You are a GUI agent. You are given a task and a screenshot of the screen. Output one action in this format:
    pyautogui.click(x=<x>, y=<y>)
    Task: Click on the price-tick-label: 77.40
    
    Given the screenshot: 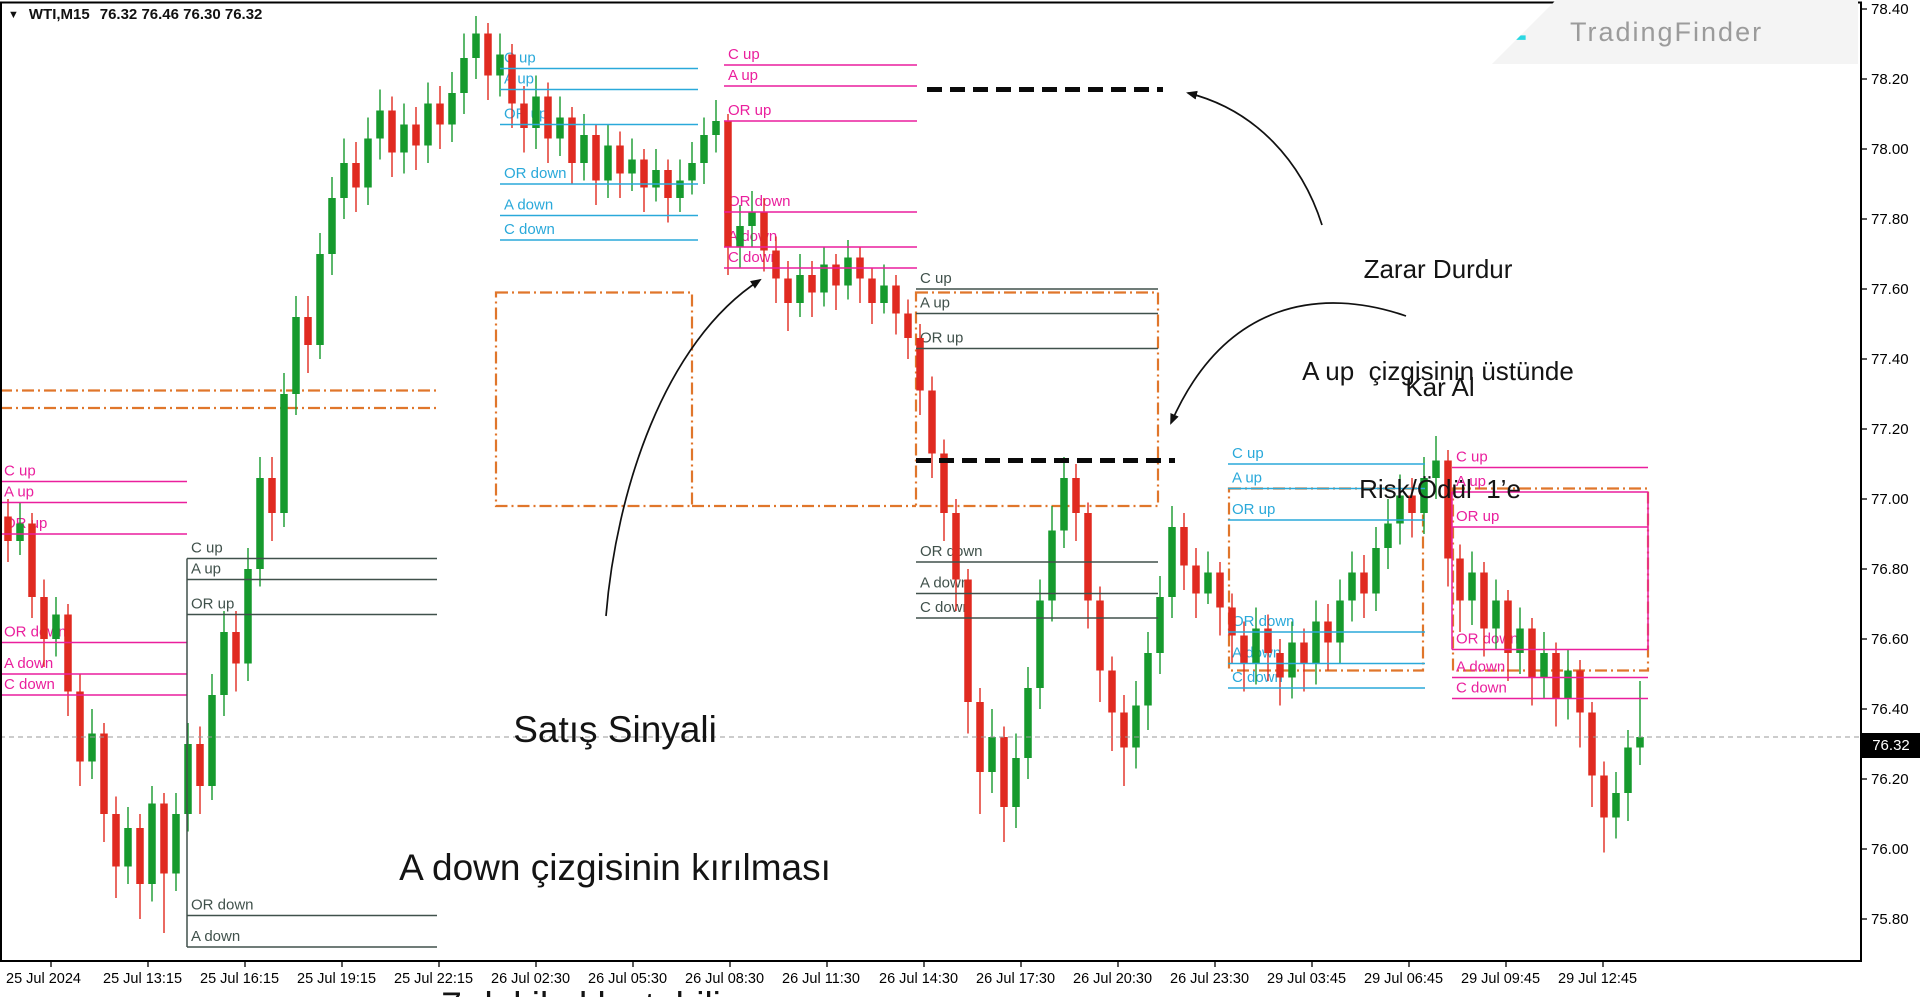 What is the action you would take?
    pyautogui.click(x=1890, y=359)
    